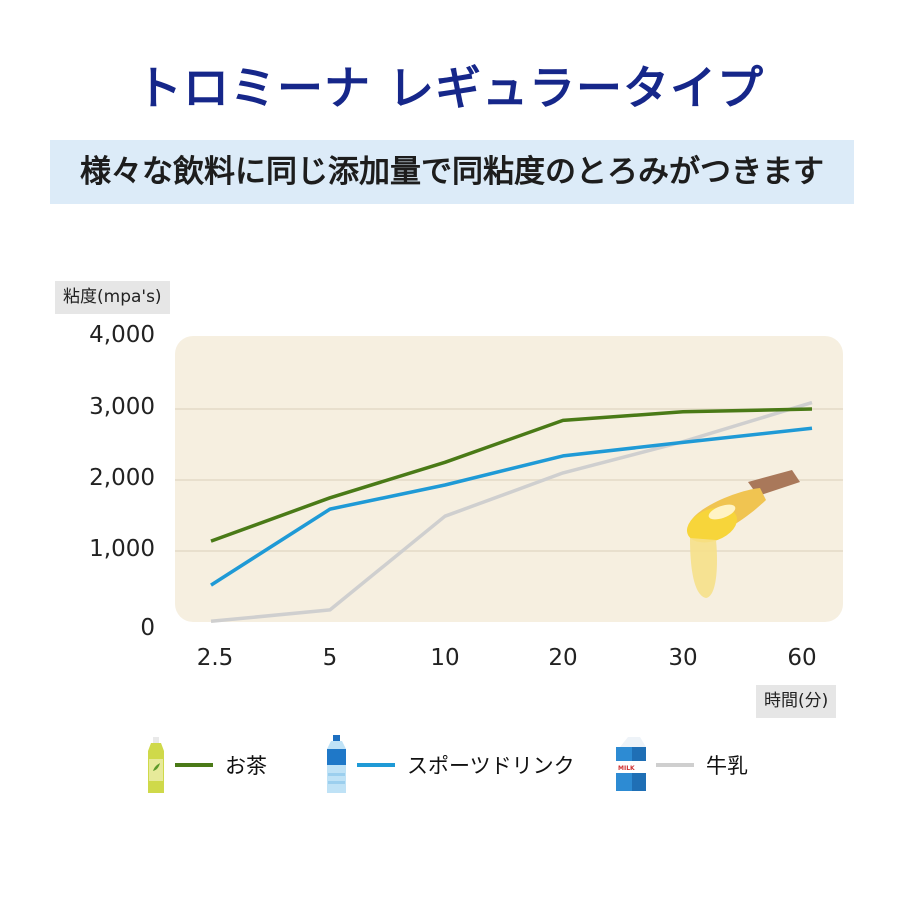 The width and height of the screenshot is (900, 900). I want to click on legend-label: スポーツドリンク, so click(491, 766).